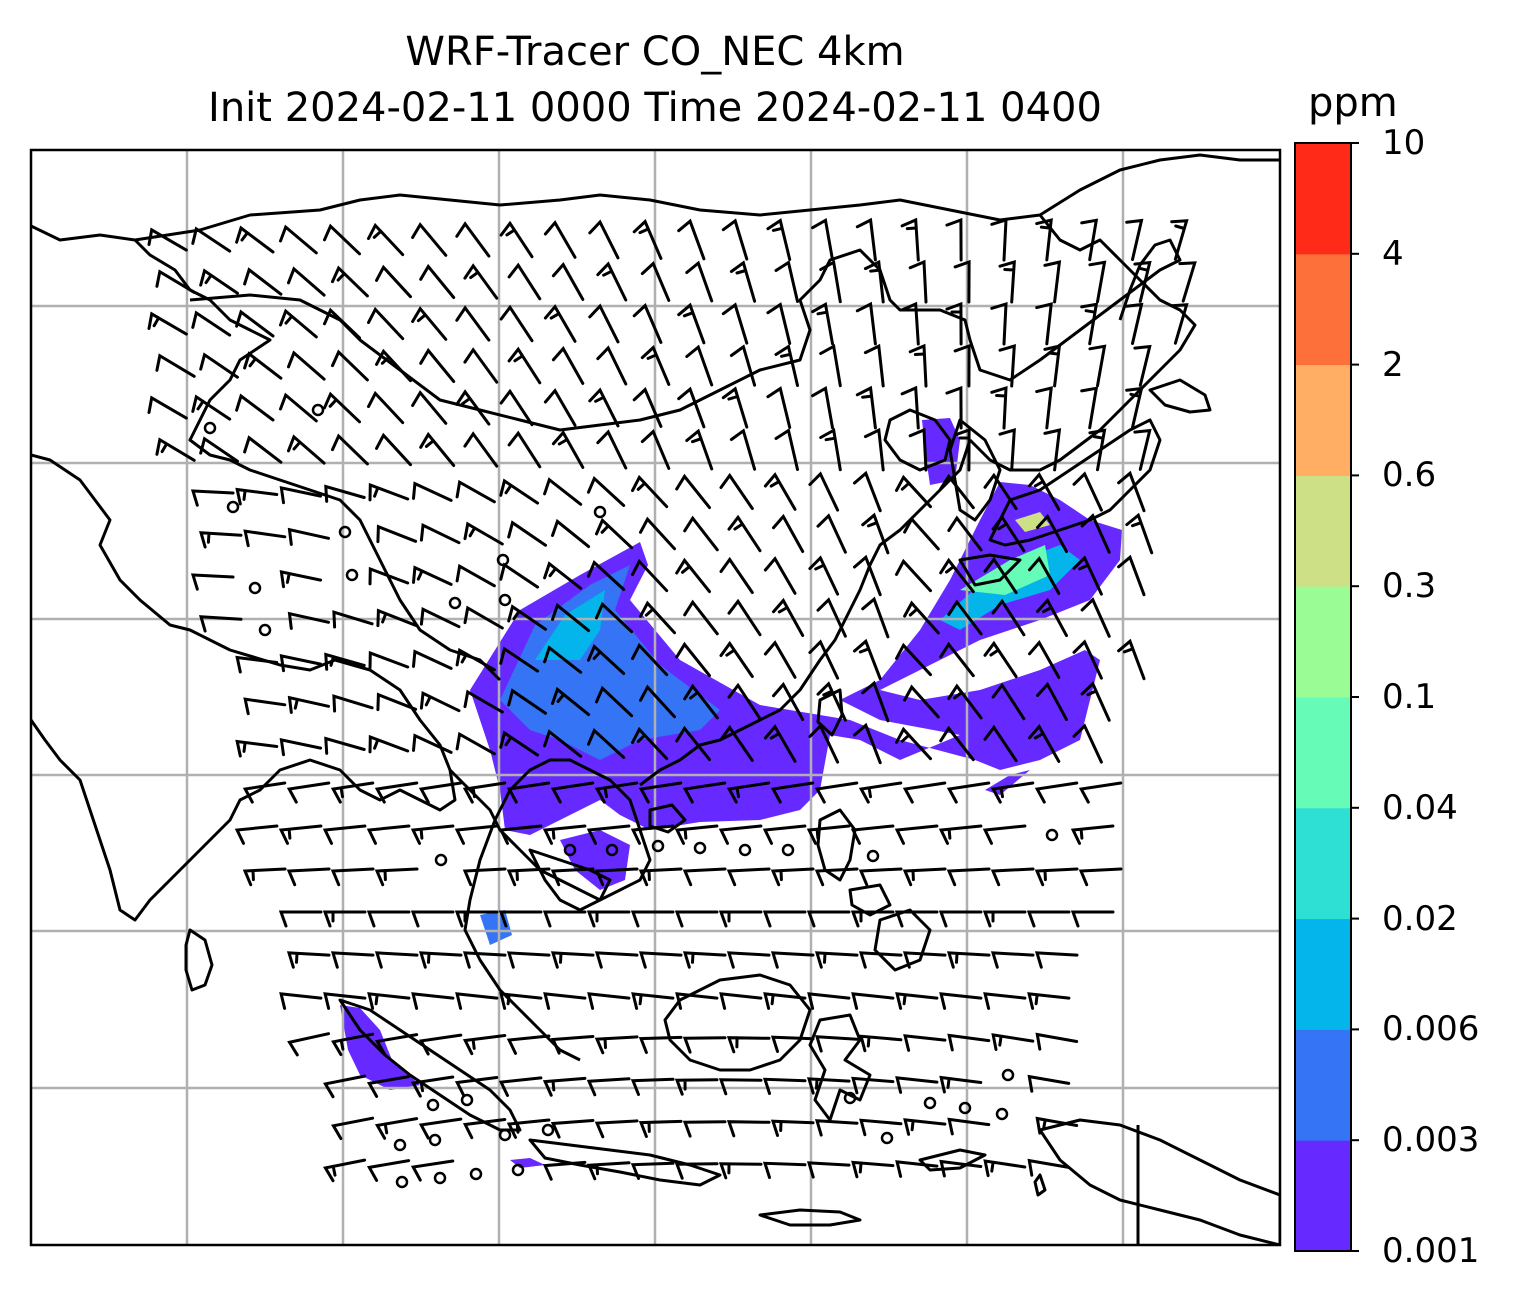 The height and width of the screenshot is (1306, 1528). Describe the element at coordinates (1431, 1029) in the screenshot. I see `colorbar-tick-label: 0.006` at that location.